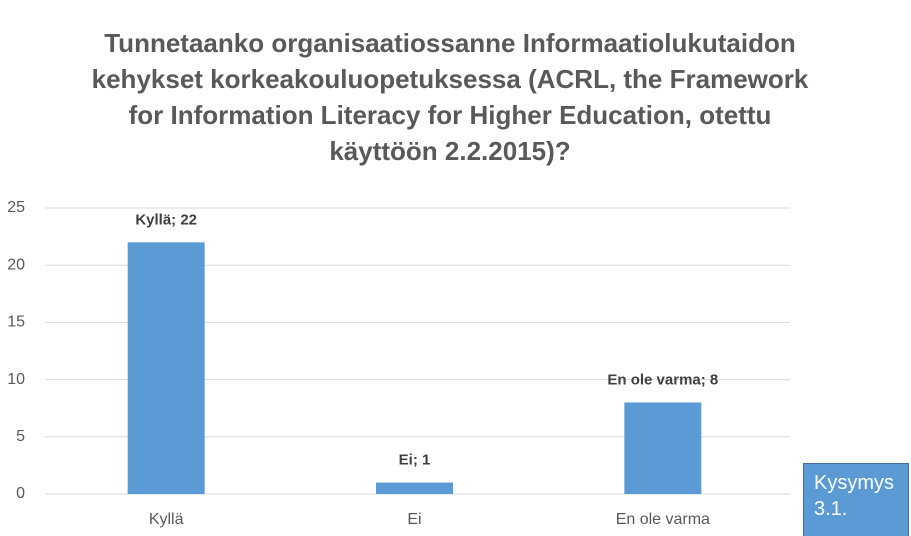 The image size is (911, 536). What do you see at coordinates (415, 460) in the screenshot?
I see `data-label: Ei; 1` at bounding box center [415, 460].